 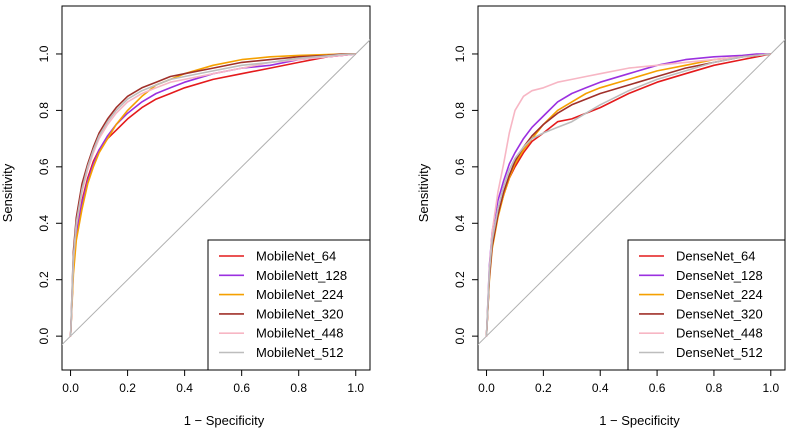 I want to click on legend-label: DenseNet_224, so click(x=719, y=294).